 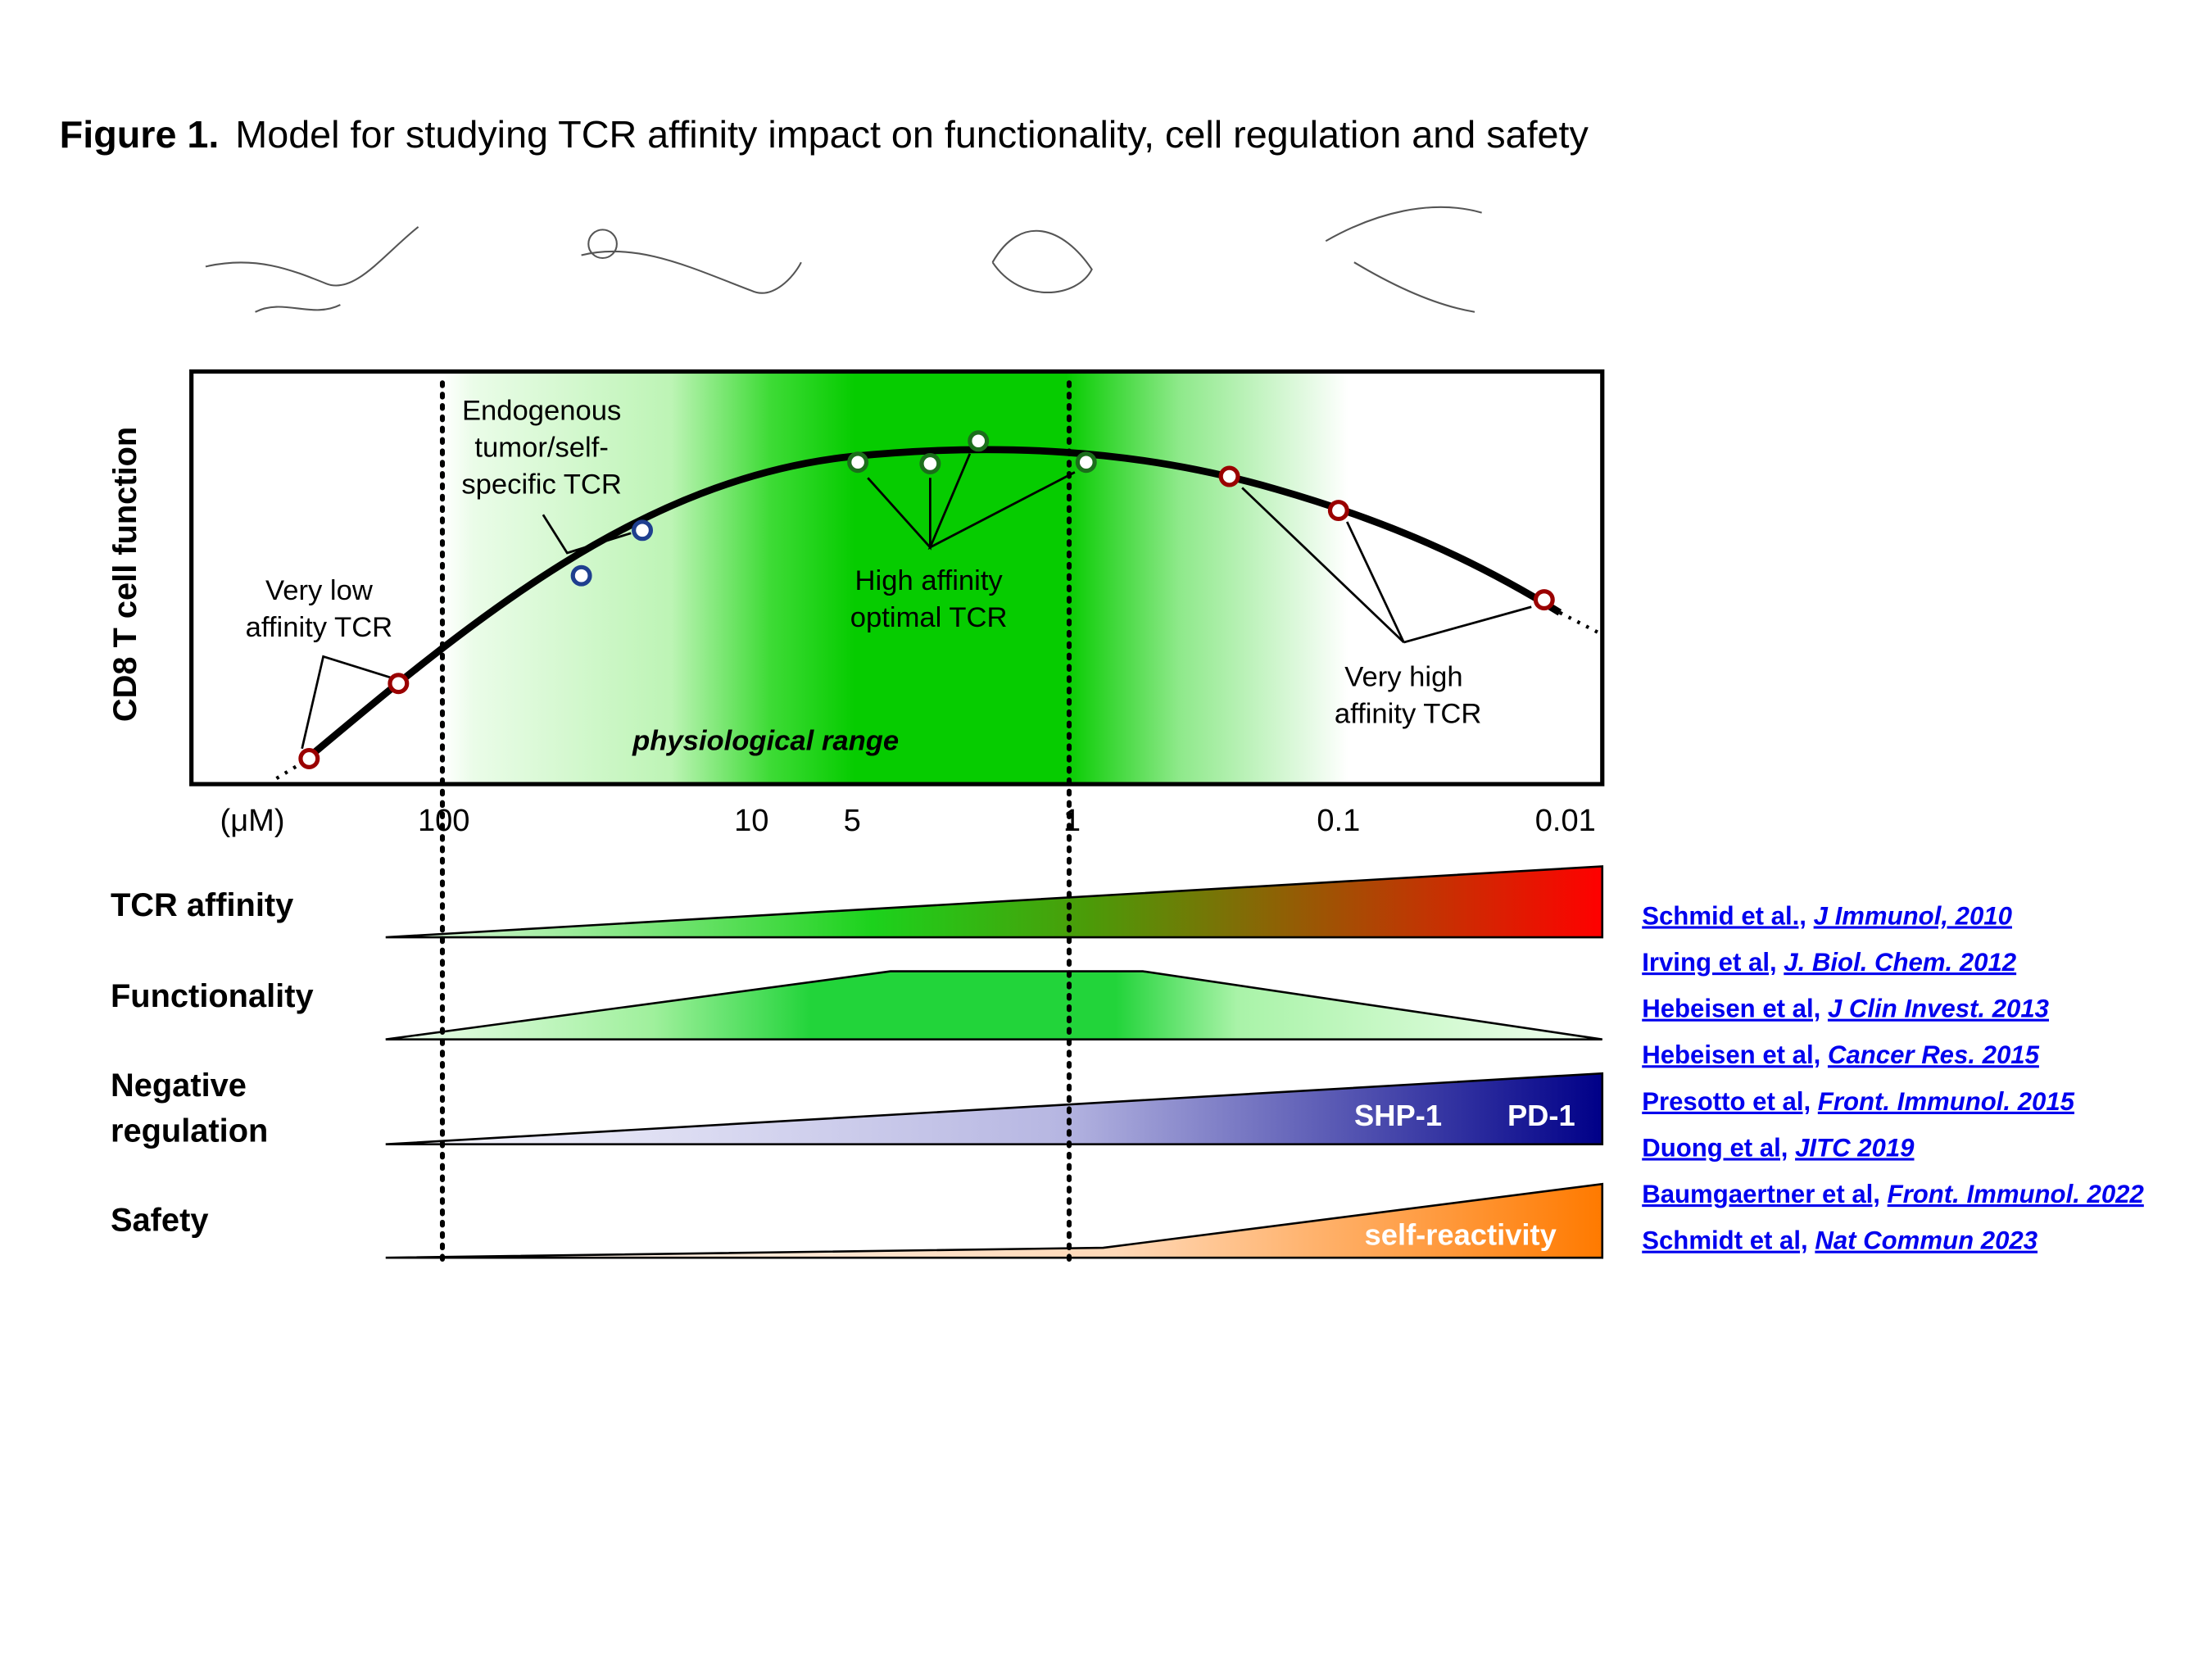 I want to click on reference-link: Hebeisen et al, J Clin Invest. 2013, so click(x=1845, y=1009).